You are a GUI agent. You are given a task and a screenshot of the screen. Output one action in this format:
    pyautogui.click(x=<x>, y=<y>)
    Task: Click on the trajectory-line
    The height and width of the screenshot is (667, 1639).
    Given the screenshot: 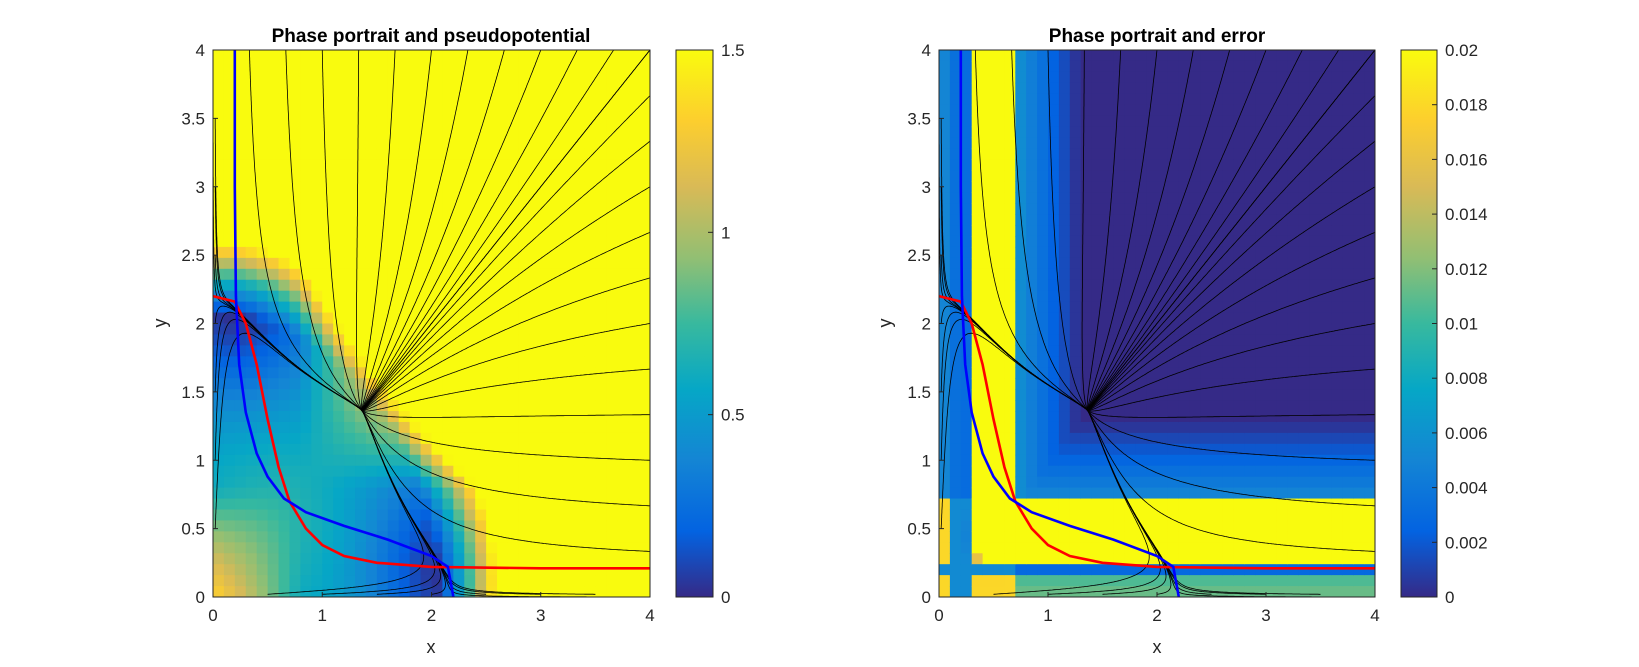 What is the action you would take?
    pyautogui.click(x=478, y=502)
    